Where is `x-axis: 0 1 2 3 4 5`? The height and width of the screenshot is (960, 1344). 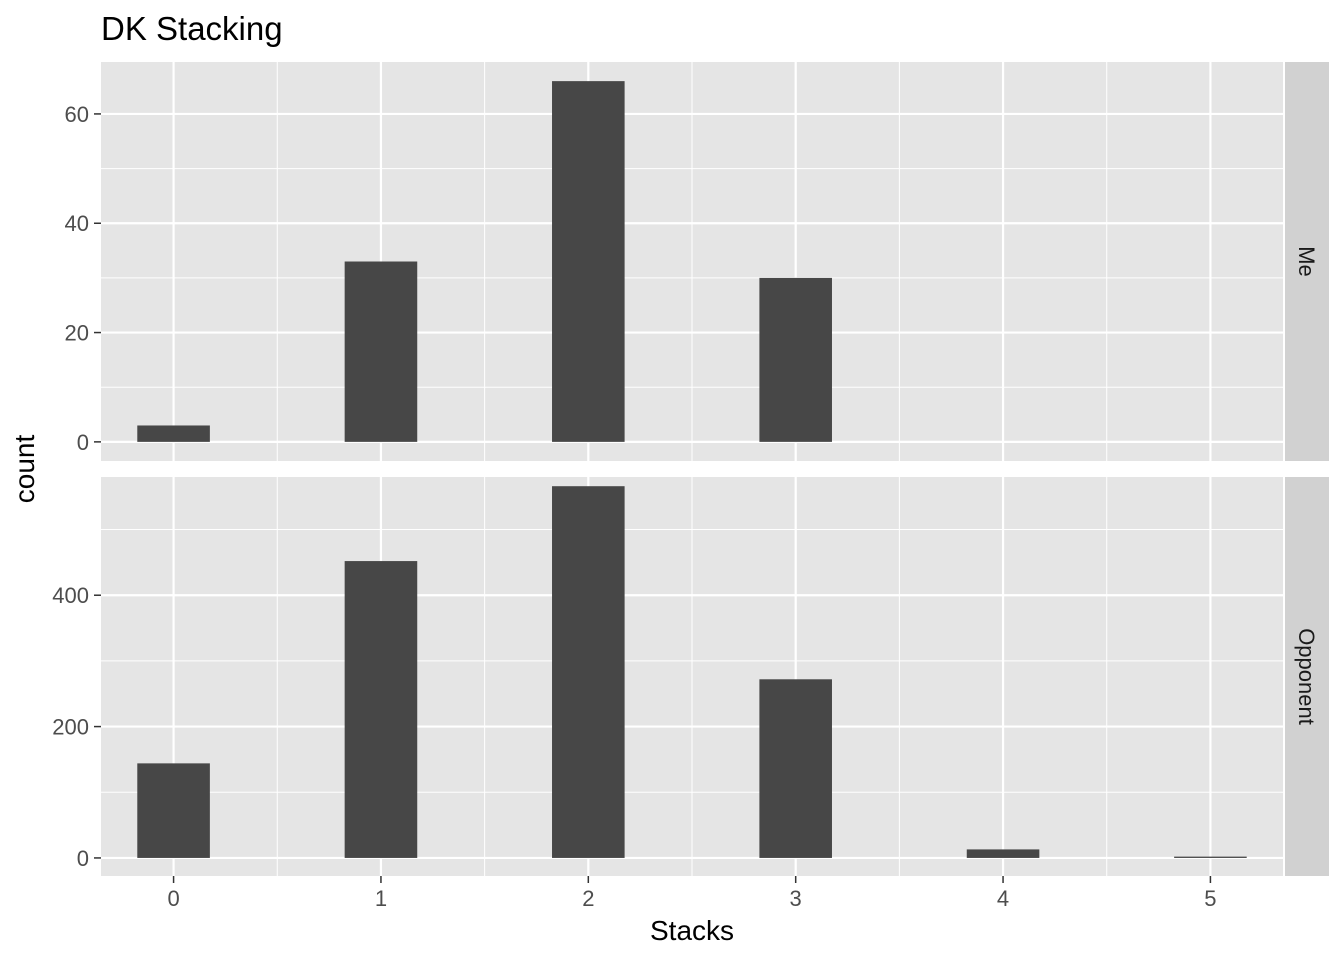
x-axis: 0 1 2 3 4 5 is located at coordinates (692, 893).